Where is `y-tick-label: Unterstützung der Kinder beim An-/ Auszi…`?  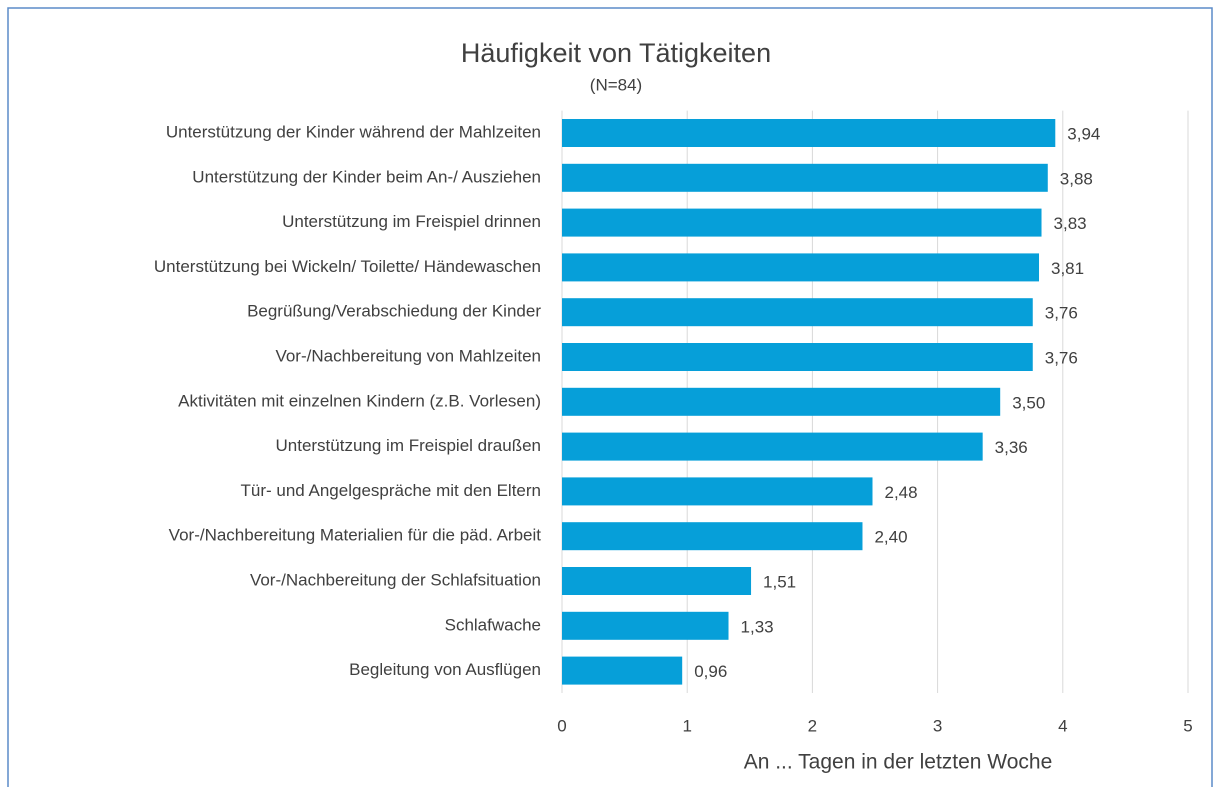 y-tick-label: Unterstützung der Kinder beim An-/ Auszi… is located at coordinates (366, 176).